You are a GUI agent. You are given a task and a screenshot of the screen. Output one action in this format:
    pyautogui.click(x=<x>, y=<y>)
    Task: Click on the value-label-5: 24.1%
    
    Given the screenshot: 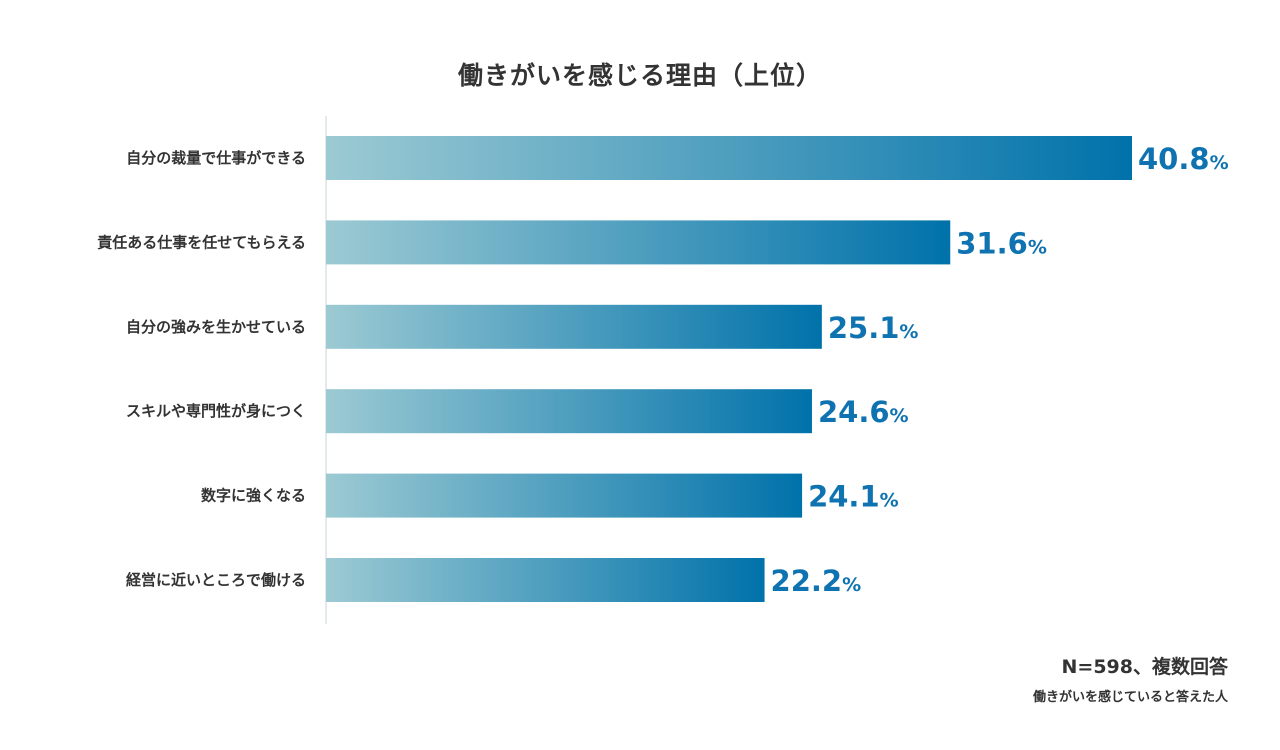 What is the action you would take?
    pyautogui.click(x=853, y=497)
    